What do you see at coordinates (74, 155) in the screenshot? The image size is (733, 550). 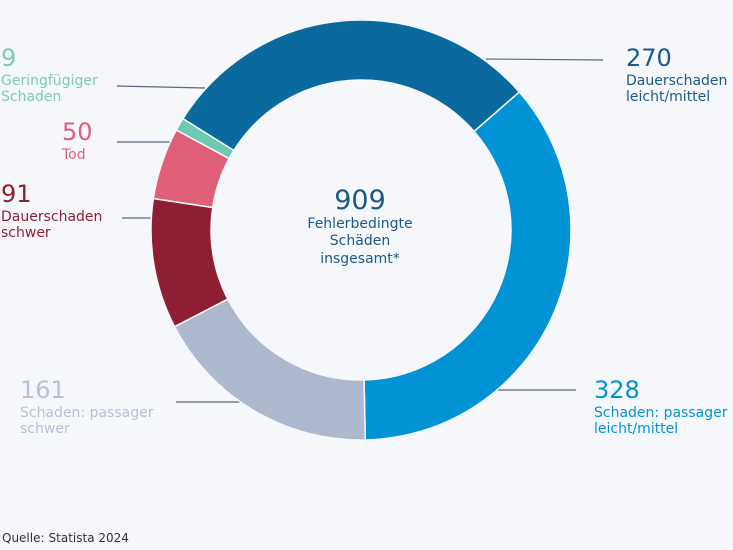 I see `slice-name: Tod` at bounding box center [74, 155].